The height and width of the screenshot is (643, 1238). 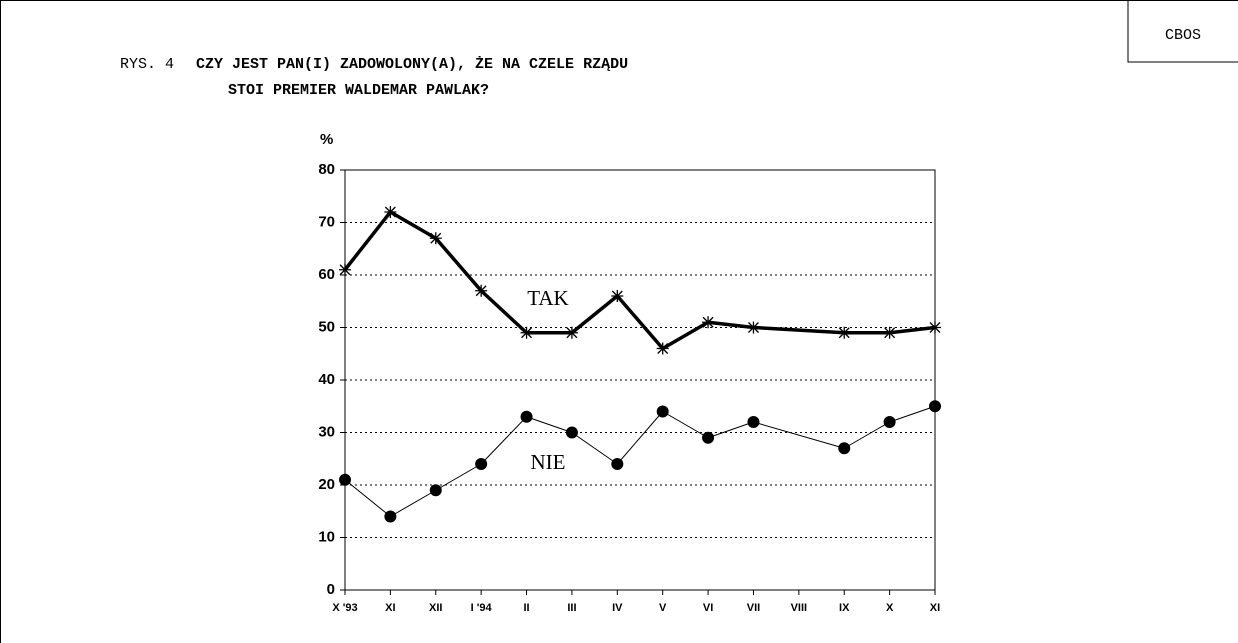 What do you see at coordinates (617, 608) in the screenshot?
I see `x-tick-label: IV` at bounding box center [617, 608].